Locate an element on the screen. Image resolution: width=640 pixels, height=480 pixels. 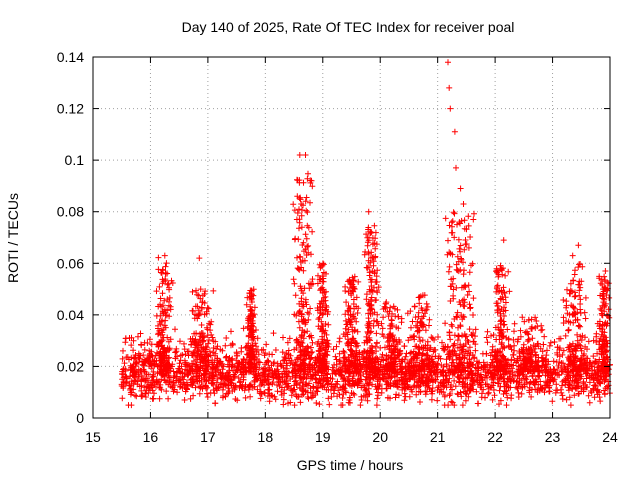
y-tick-label: 0.06 is located at coordinates (70, 263).